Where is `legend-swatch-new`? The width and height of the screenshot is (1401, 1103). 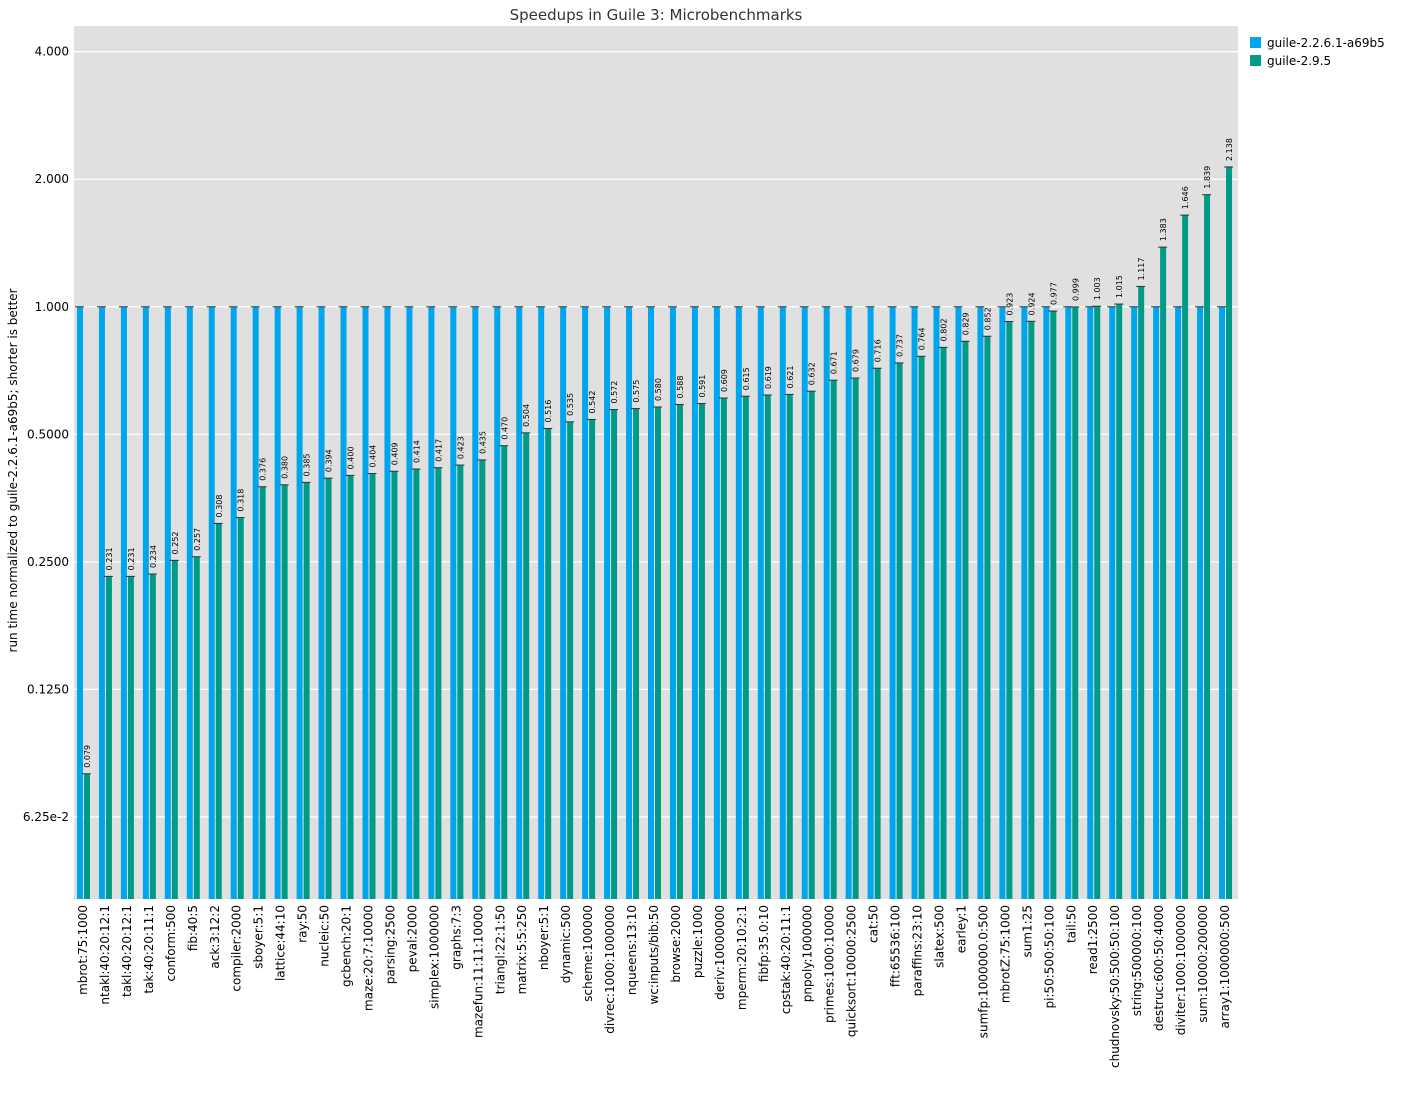 legend-swatch-new is located at coordinates (1255, 60).